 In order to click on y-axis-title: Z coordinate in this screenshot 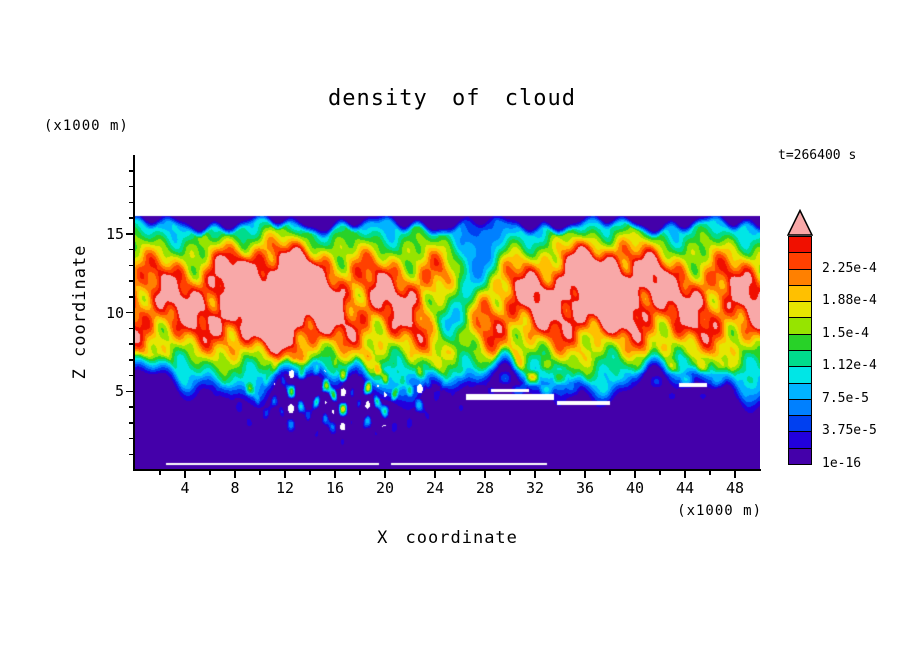, I will do `click(80, 312)`.